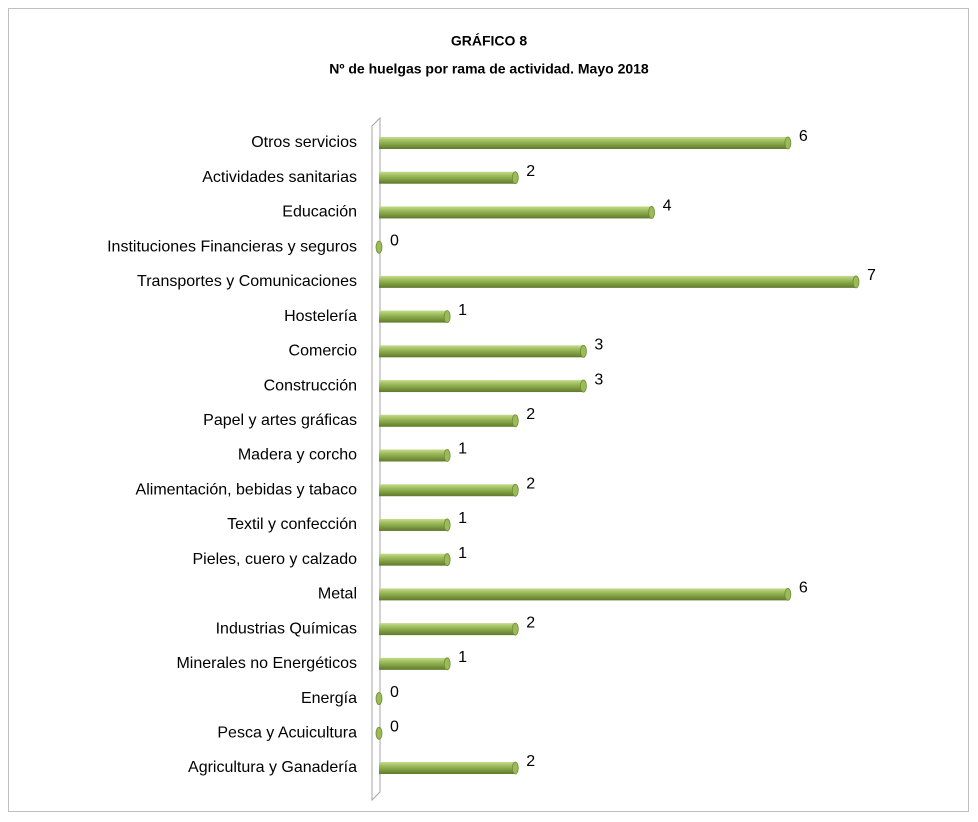 The height and width of the screenshot is (822, 978). What do you see at coordinates (304, 142) in the screenshot?
I see `category-label: Otros servicios` at bounding box center [304, 142].